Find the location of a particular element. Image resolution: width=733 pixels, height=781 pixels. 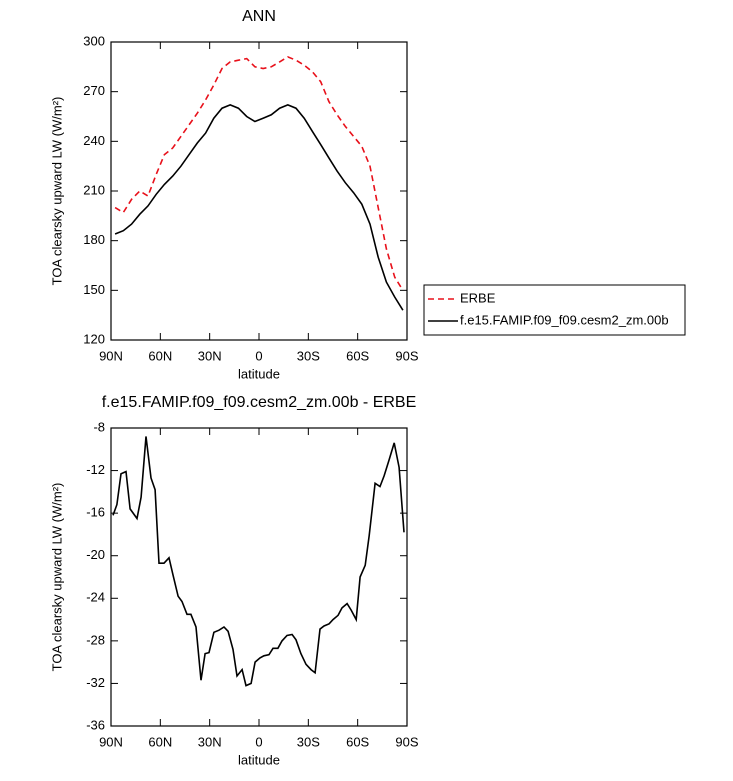

y-tick-label: 270 is located at coordinates (94, 90).